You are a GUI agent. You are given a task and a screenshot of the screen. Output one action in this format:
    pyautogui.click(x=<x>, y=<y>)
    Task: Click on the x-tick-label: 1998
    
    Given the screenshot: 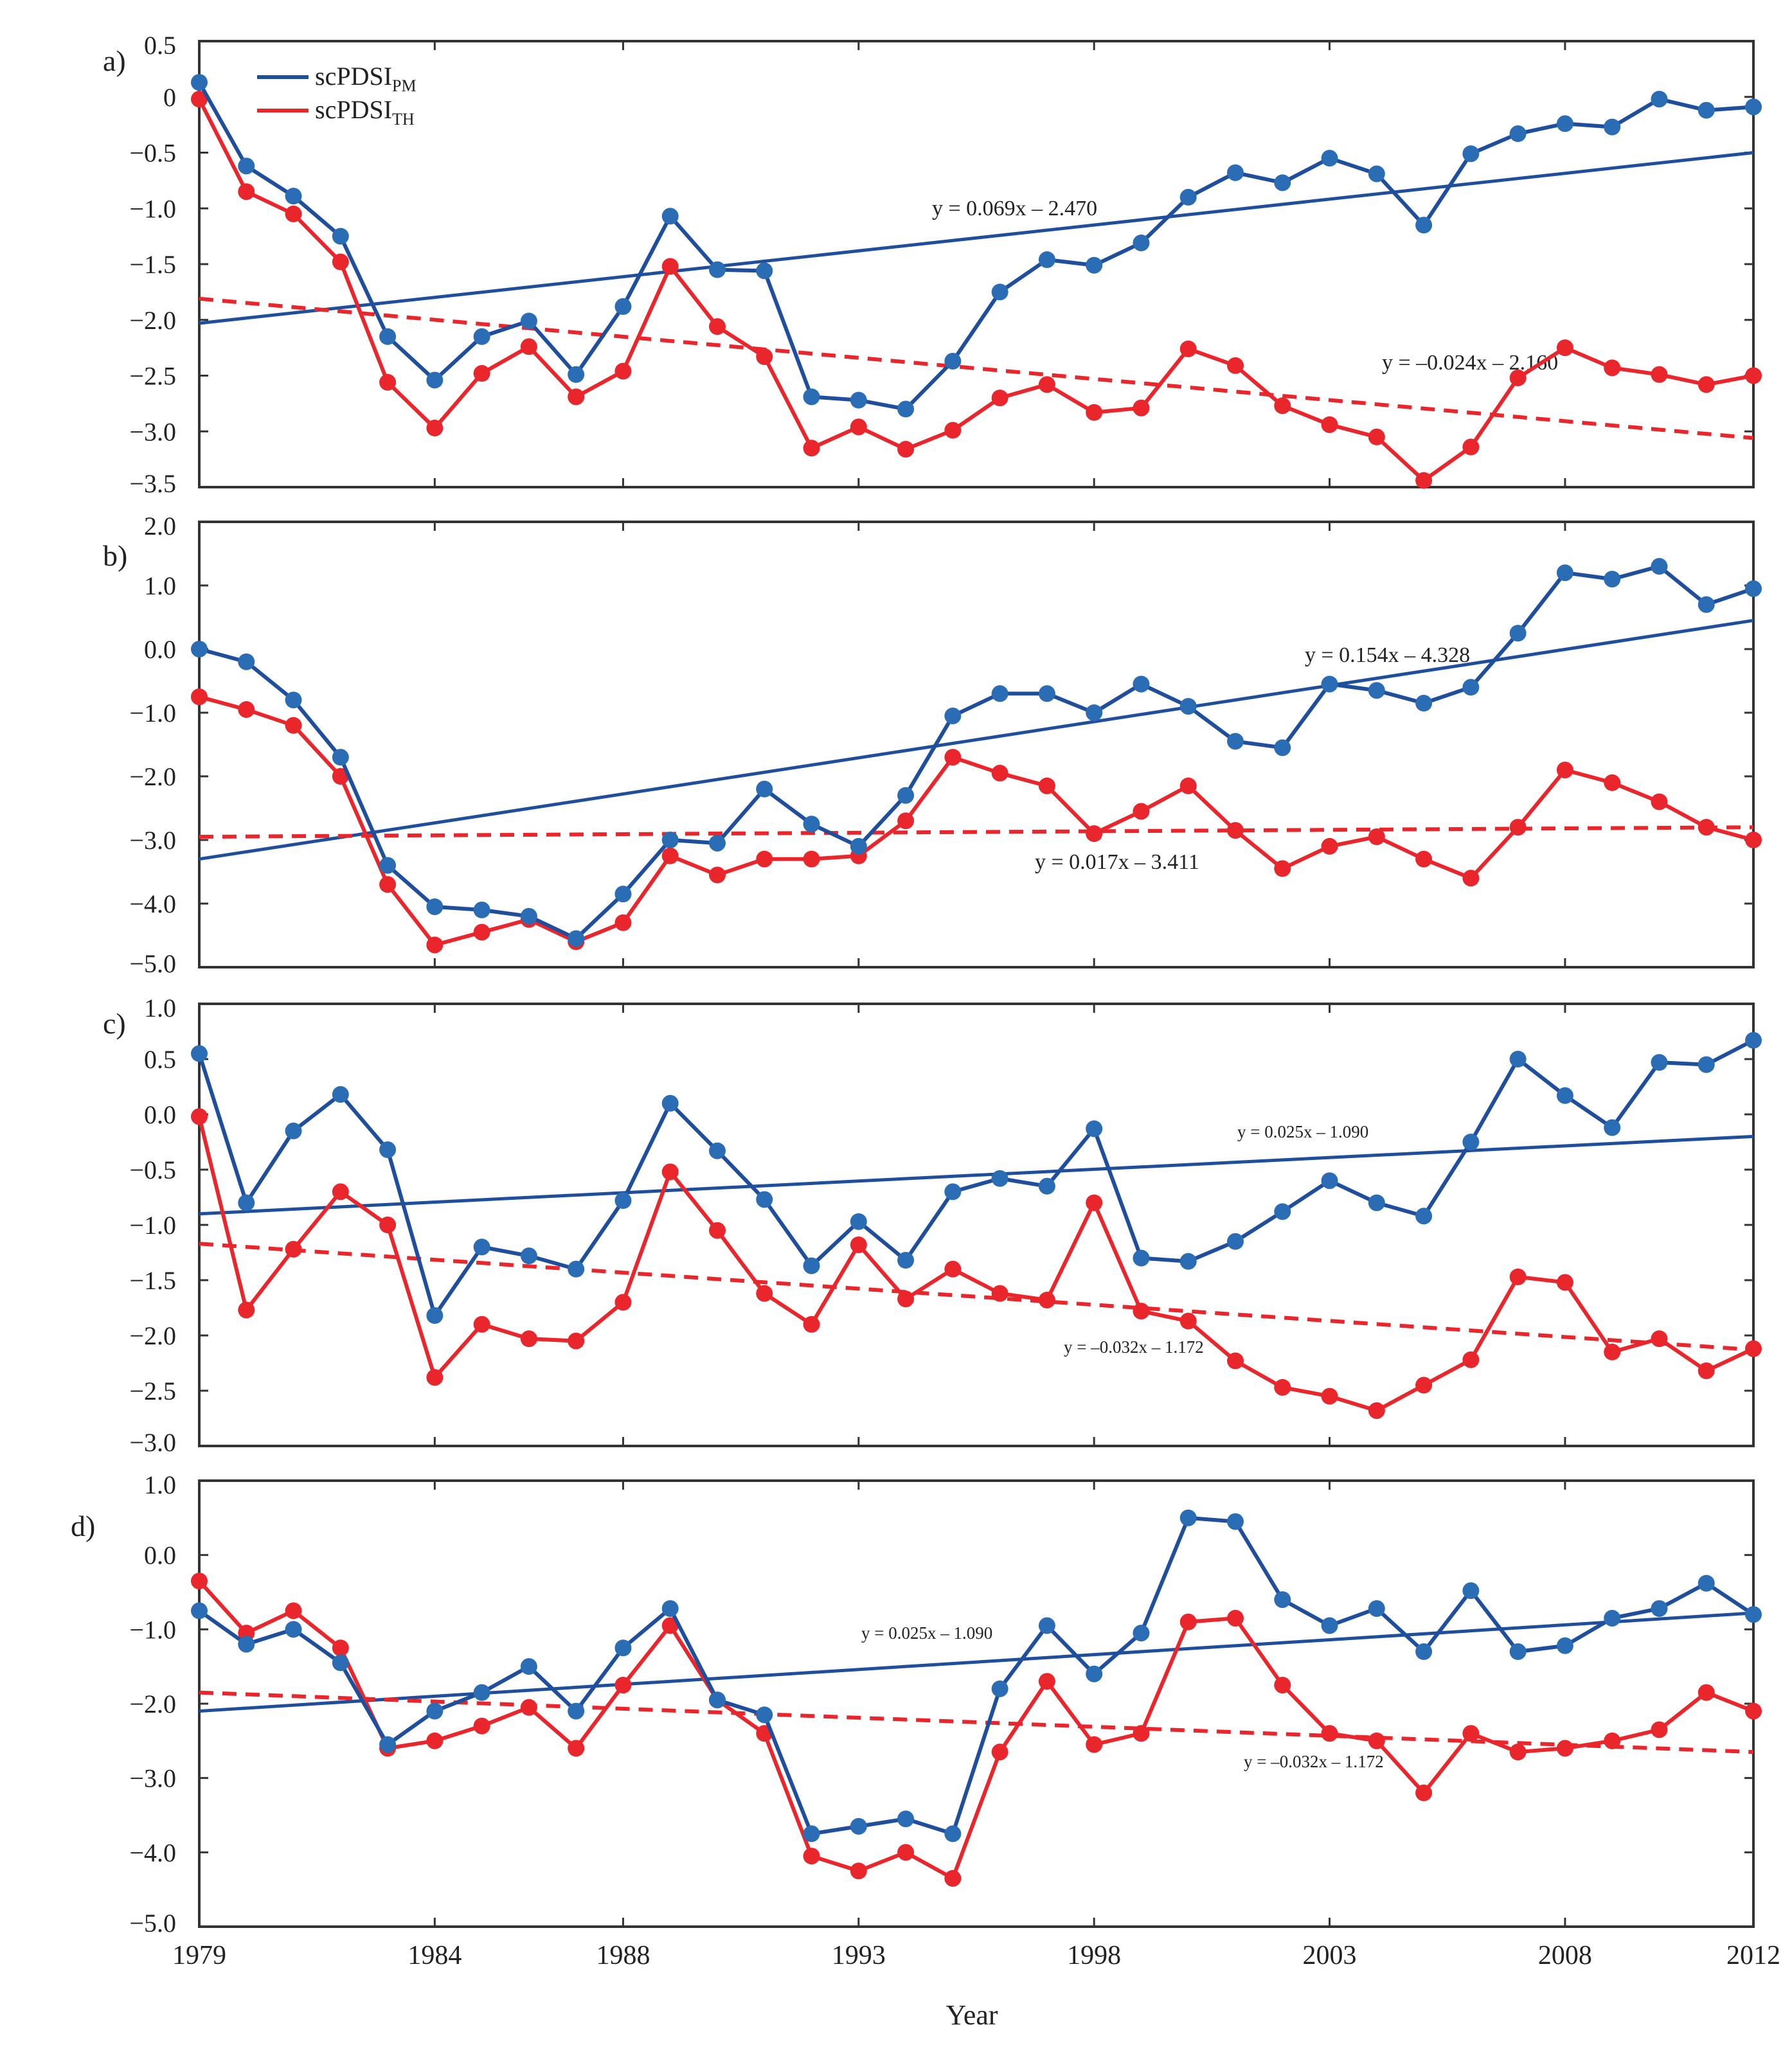 What is the action you would take?
    pyautogui.click(x=1094, y=1955)
    